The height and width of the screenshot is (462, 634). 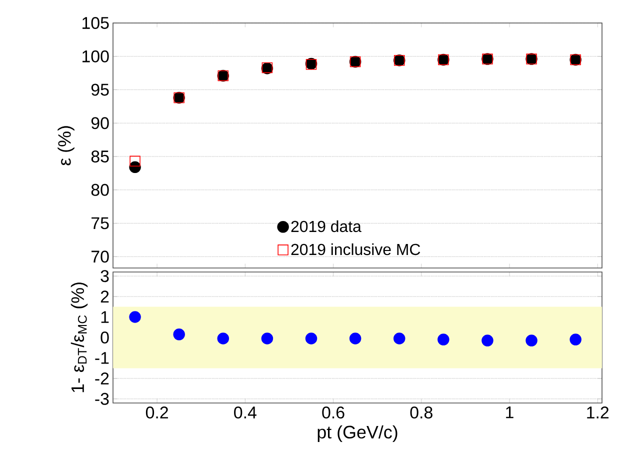 What do you see at coordinates (245, 412) in the screenshot?
I see `x-tick-label: 0.4` at bounding box center [245, 412].